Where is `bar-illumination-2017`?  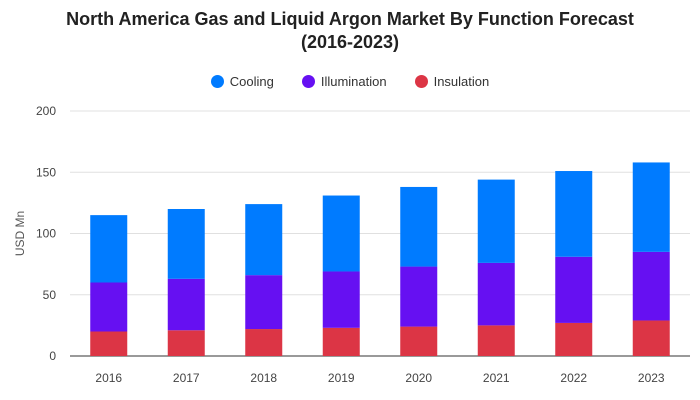 bar-illumination-2017 is located at coordinates (186, 304).